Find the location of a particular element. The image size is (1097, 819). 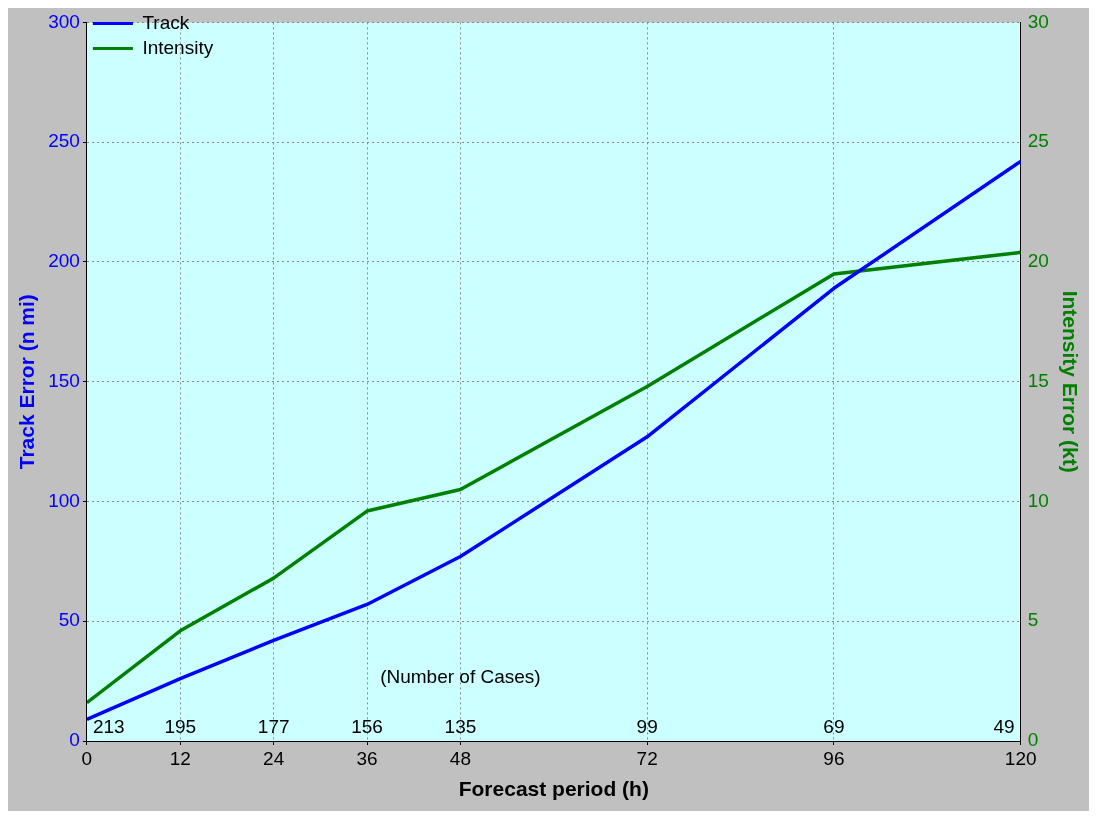

x-tick-label: 72 is located at coordinates (647, 758).